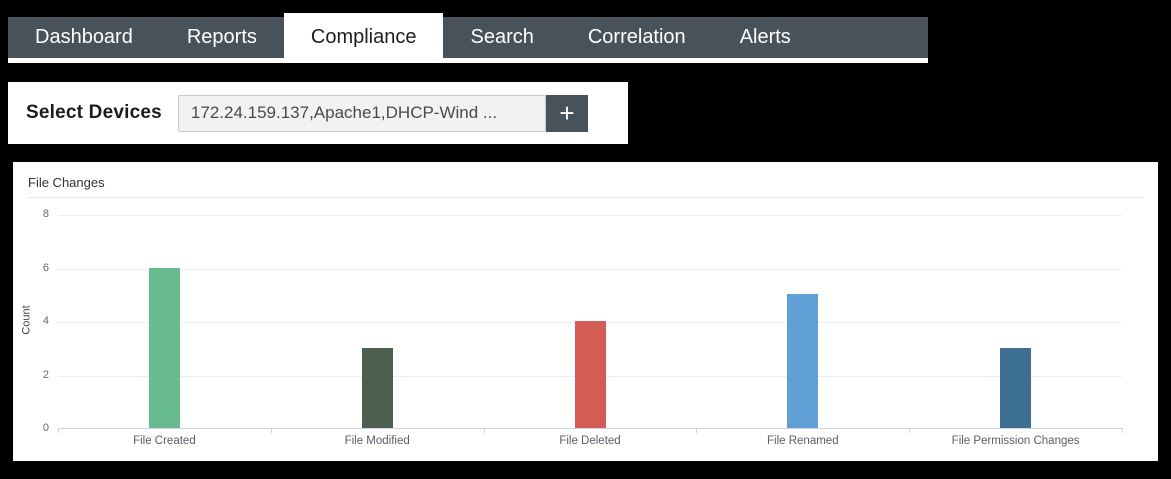 The image size is (1171, 479). What do you see at coordinates (502, 37) in the screenshot?
I see `tab-search: Search` at bounding box center [502, 37].